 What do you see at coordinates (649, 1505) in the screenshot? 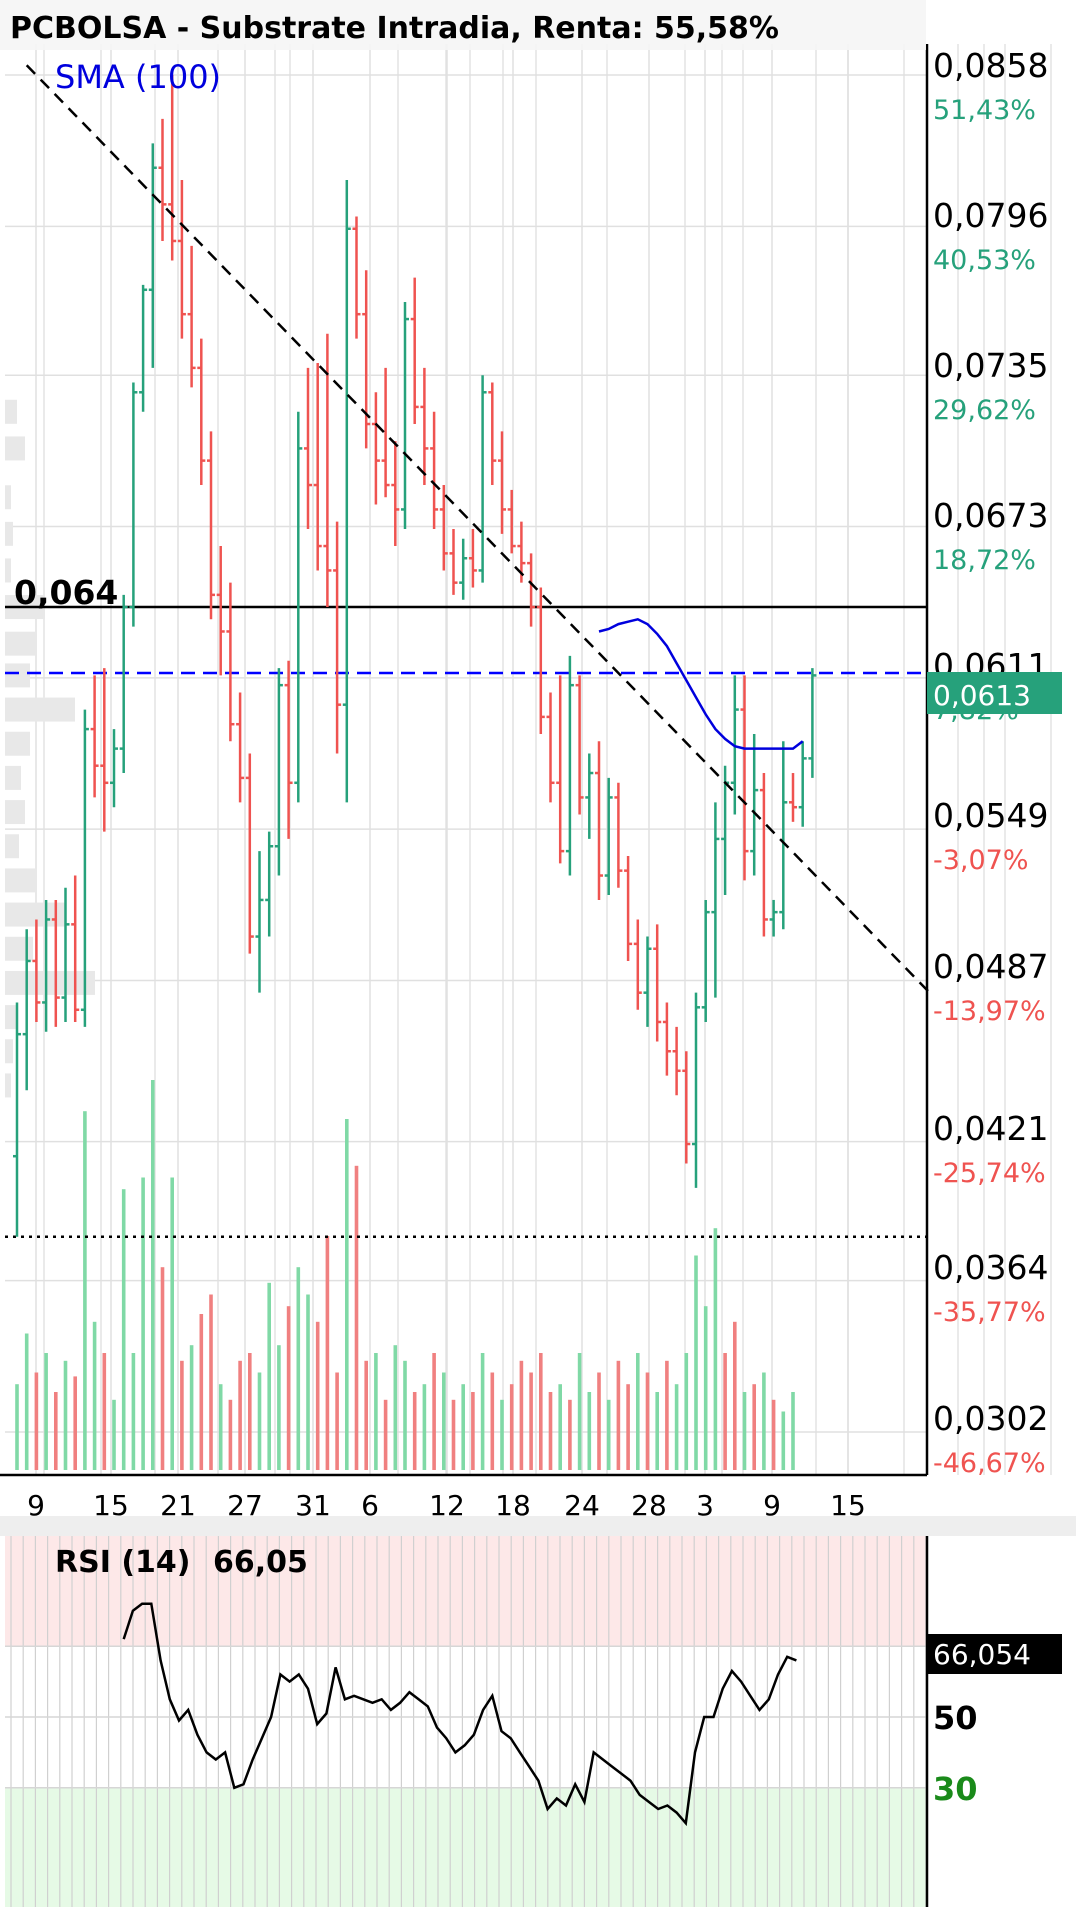
I see `date-tick-label: 28` at bounding box center [649, 1505].